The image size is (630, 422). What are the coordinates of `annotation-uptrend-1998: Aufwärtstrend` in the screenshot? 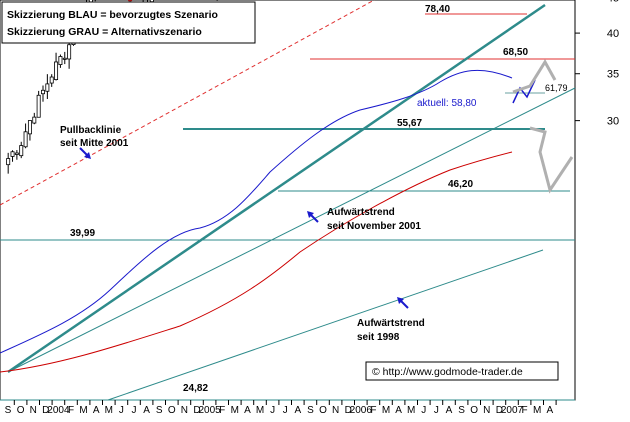 It's located at (391, 323).